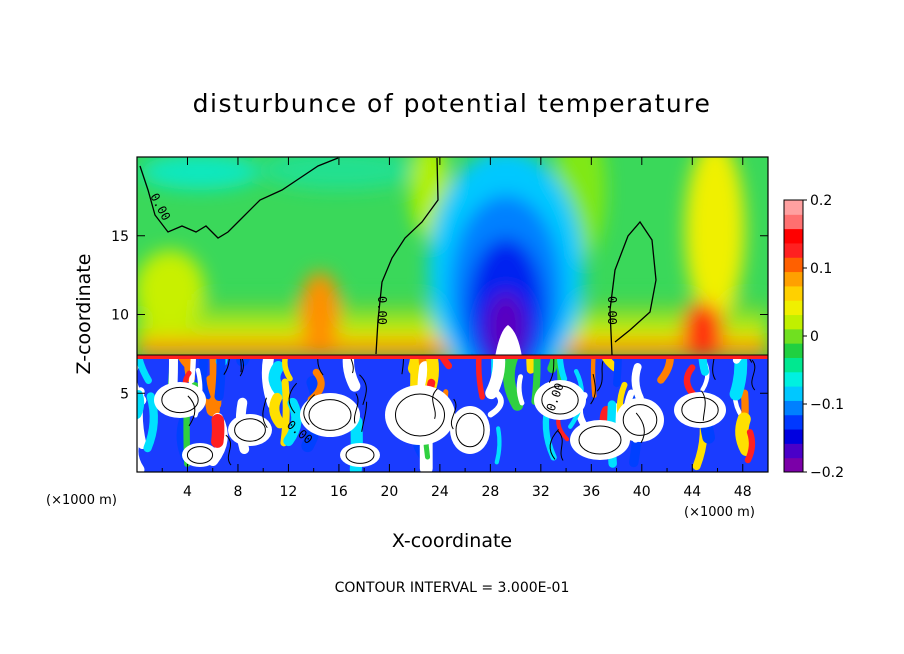 The image size is (904, 654). I want to click on x-tick-label: 32, so click(541, 492).